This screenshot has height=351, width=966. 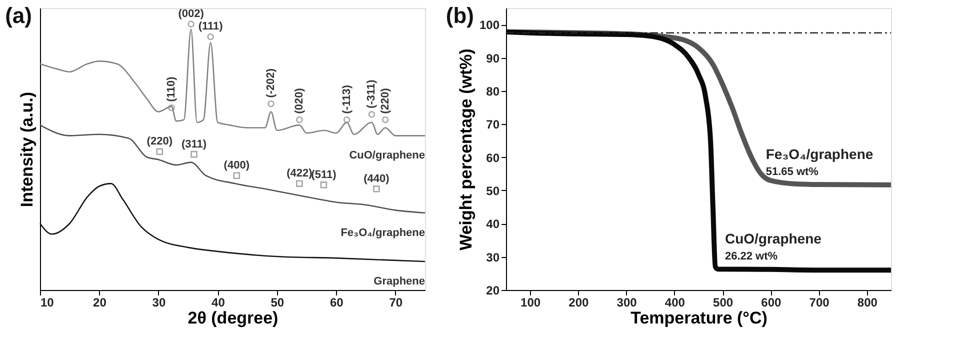 What do you see at coordinates (466, 149) in the screenshot?
I see `y-axis-title: Weight percentage (wt%)` at bounding box center [466, 149].